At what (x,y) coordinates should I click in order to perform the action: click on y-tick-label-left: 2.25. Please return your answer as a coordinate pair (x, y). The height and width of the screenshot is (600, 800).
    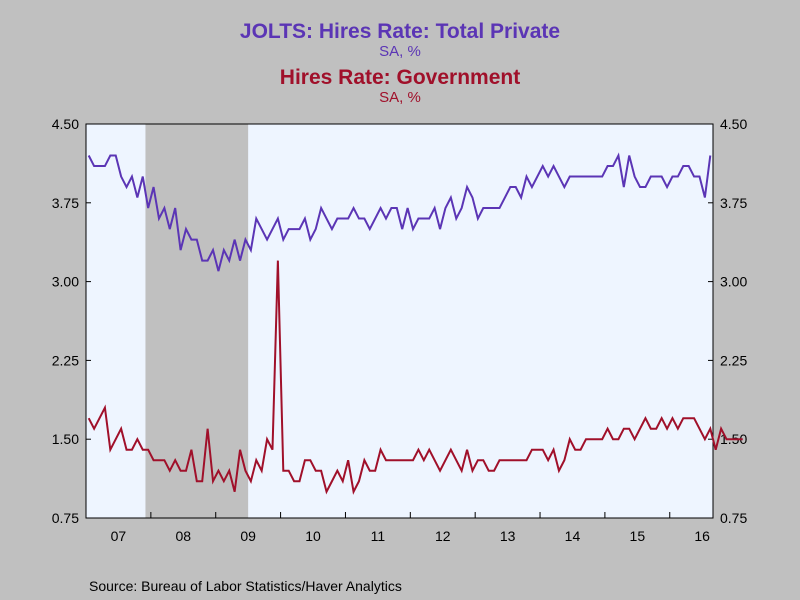
    Looking at the image, I should click on (65, 360).